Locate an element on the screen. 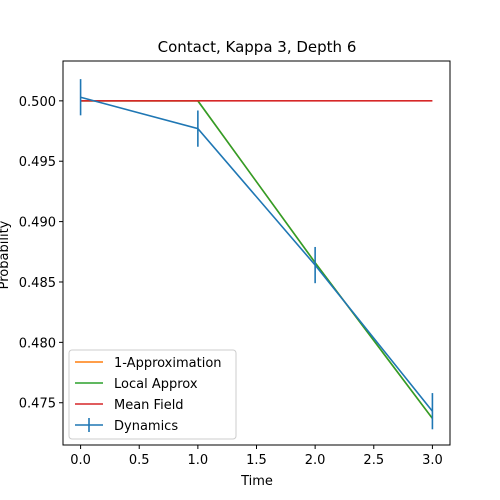 The width and height of the screenshot is (500, 500). x-tick-label: 1.0 is located at coordinates (198, 460).